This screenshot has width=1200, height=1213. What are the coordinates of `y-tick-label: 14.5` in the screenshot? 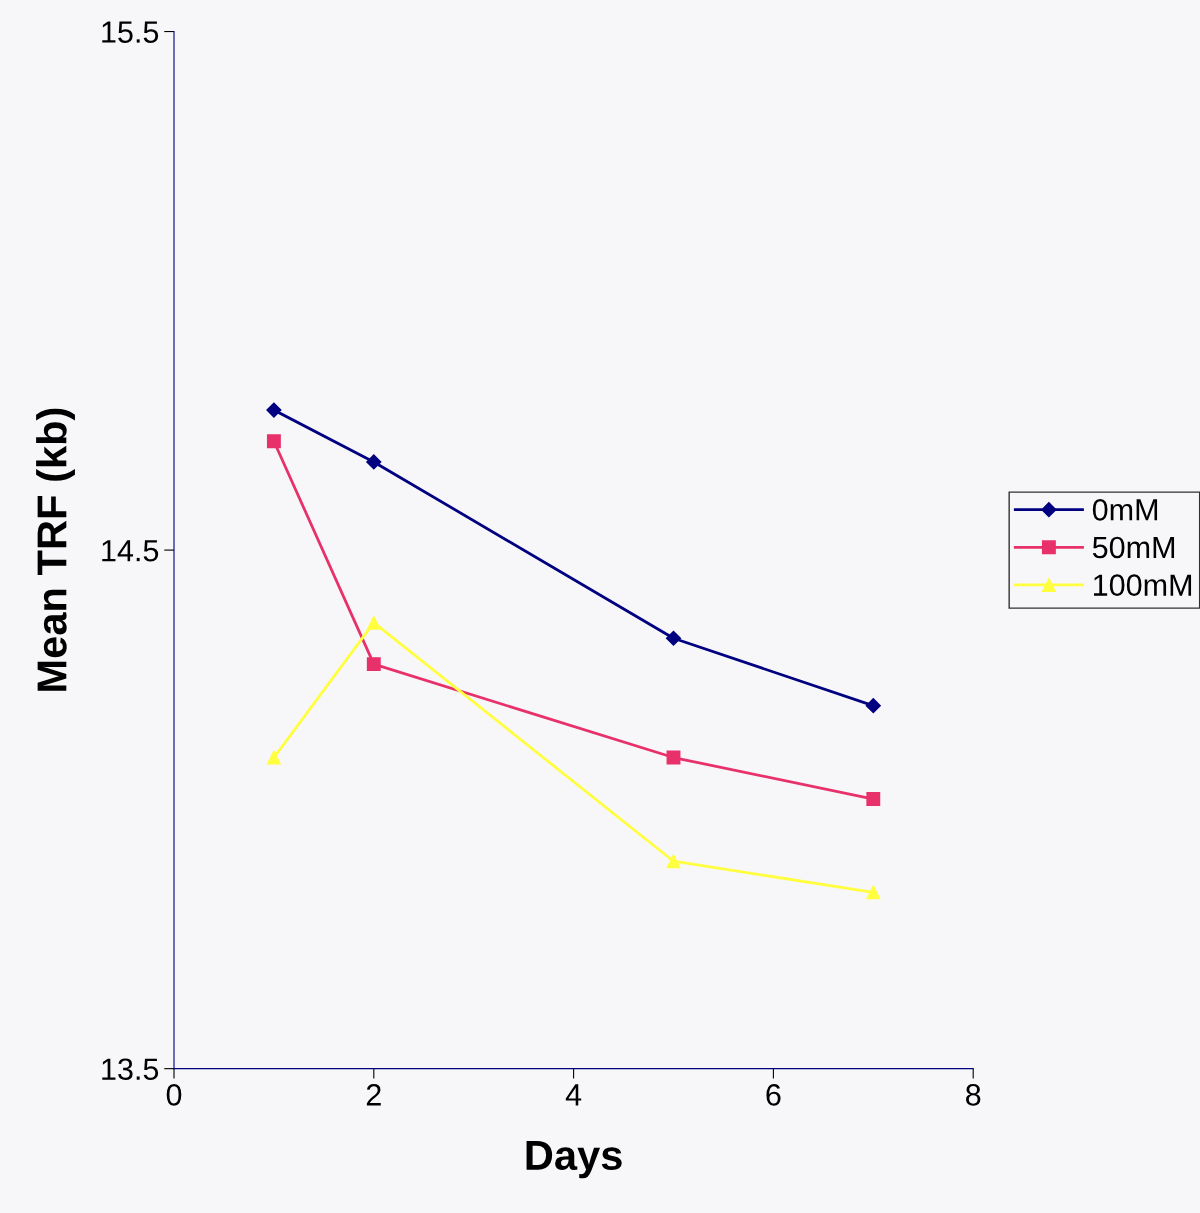 It's located at (130, 551).